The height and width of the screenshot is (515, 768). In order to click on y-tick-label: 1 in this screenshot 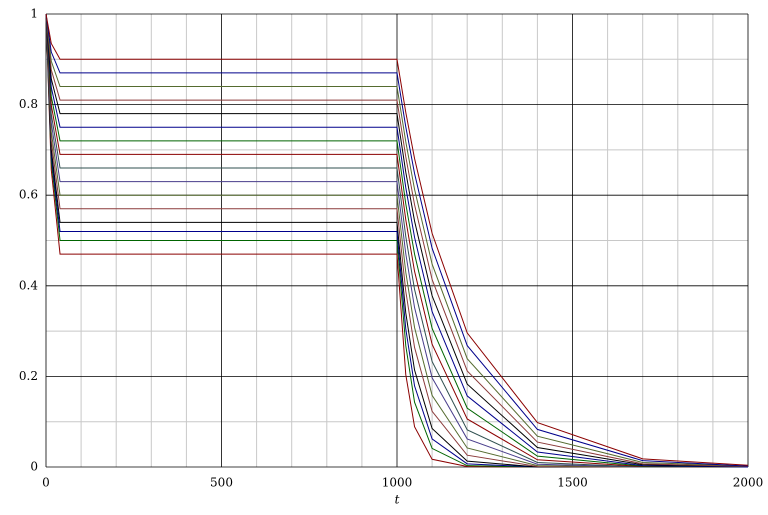, I will do `click(34, 14)`.